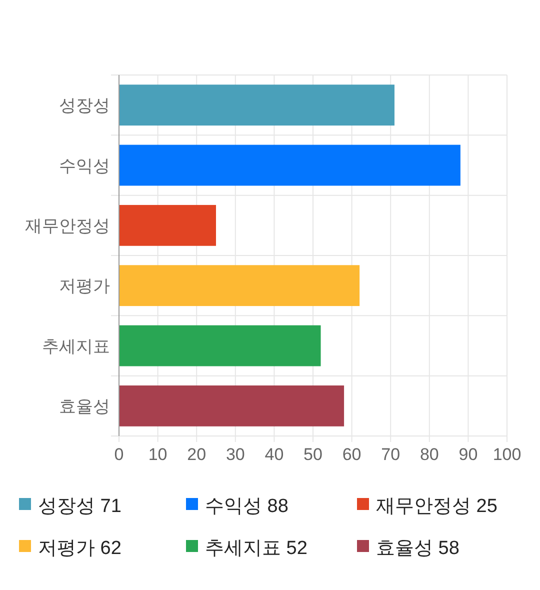 The width and height of the screenshot is (540, 590). Describe the element at coordinates (76, 346) in the screenshot. I see `y-tick-label: 추세지표` at that location.